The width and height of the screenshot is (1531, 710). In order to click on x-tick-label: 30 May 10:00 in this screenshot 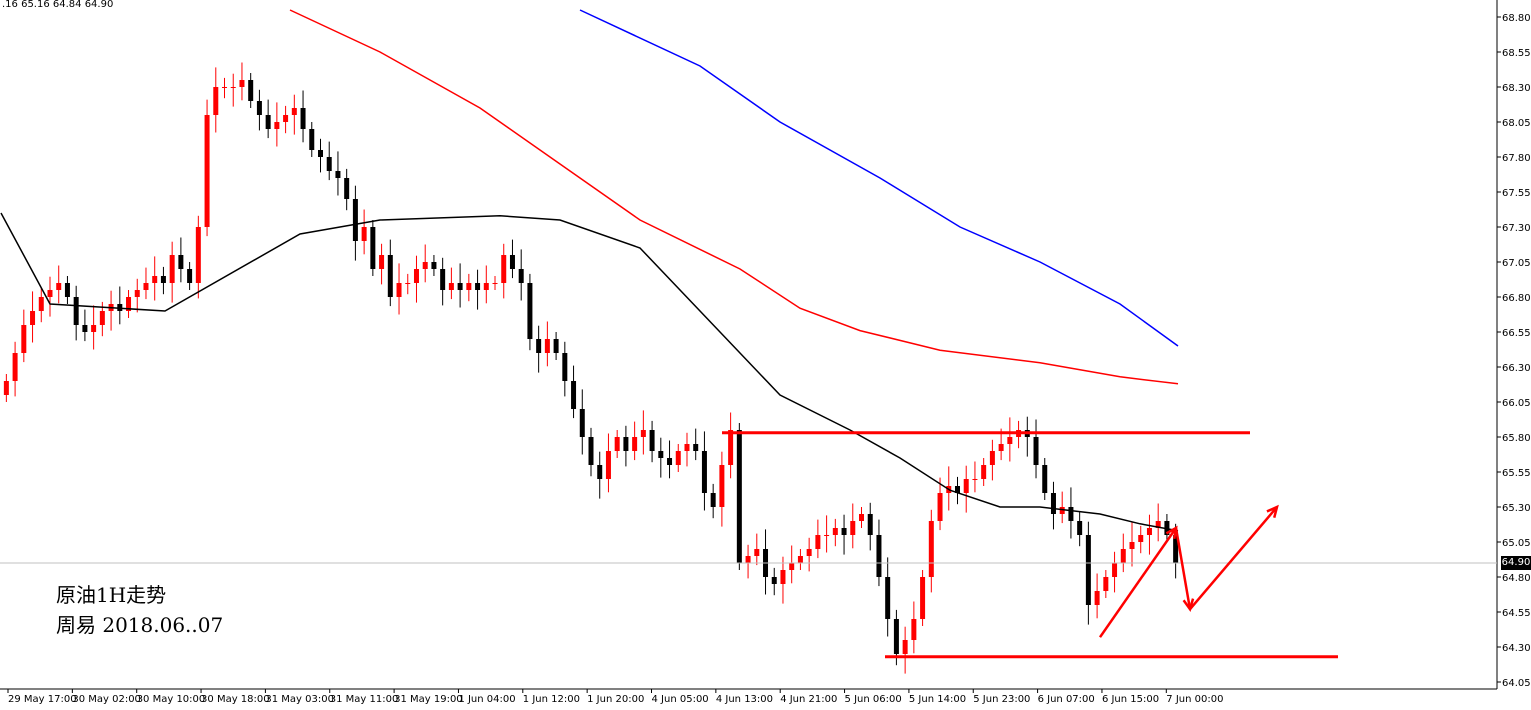, I will do `click(171, 699)`.